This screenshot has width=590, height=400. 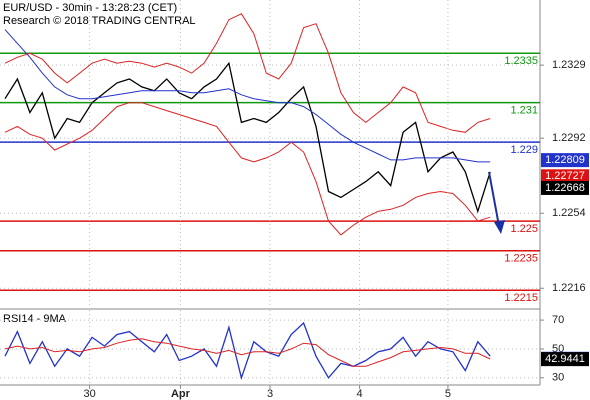 What do you see at coordinates (524, 229) in the screenshot?
I see `level-label: 1.225` at bounding box center [524, 229].